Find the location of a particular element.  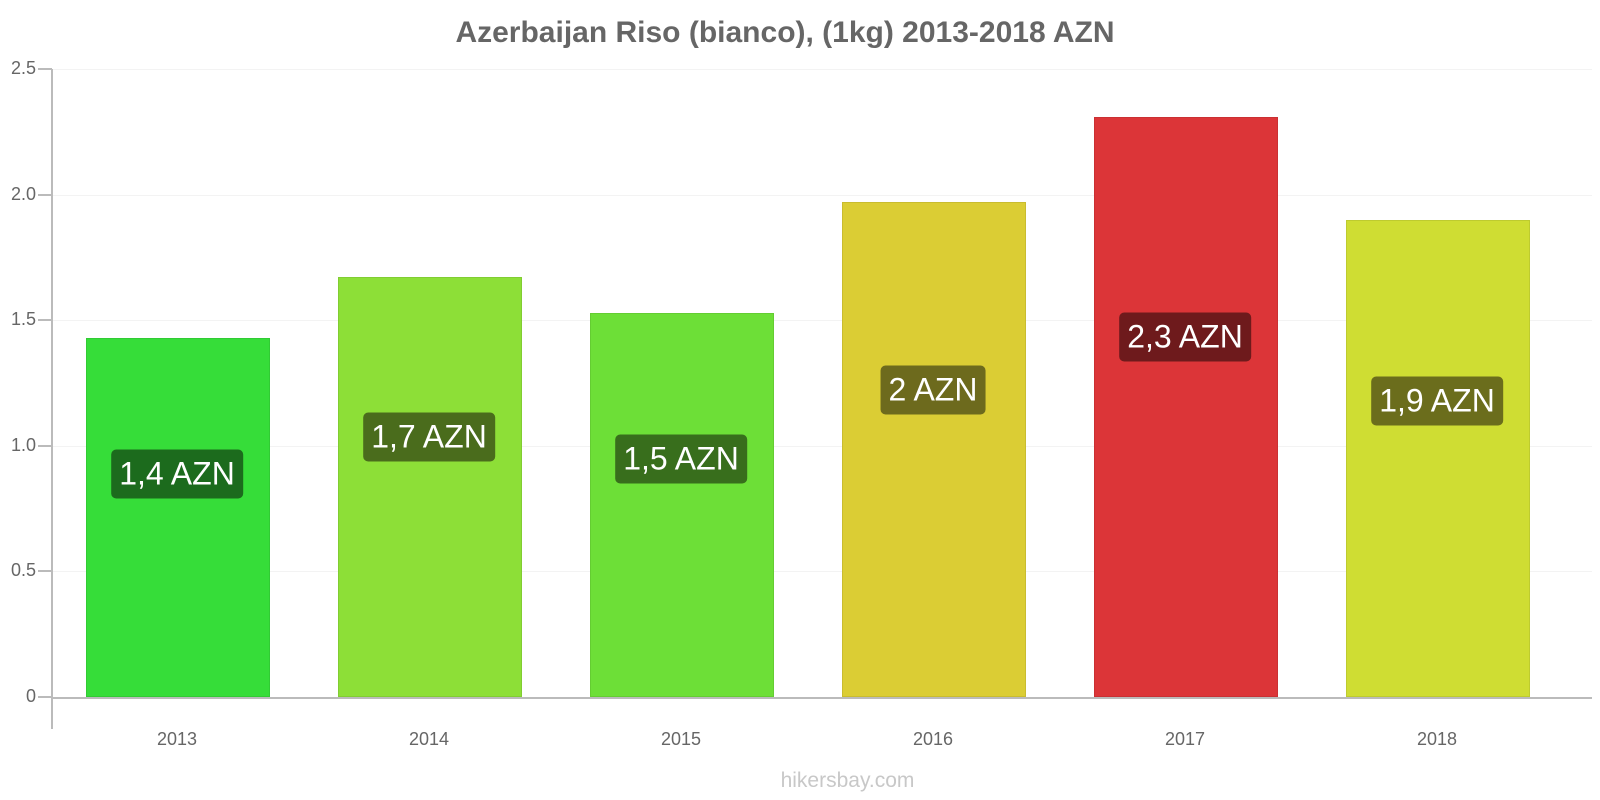

y-tick-label: 1.5 is located at coordinates (23, 319).